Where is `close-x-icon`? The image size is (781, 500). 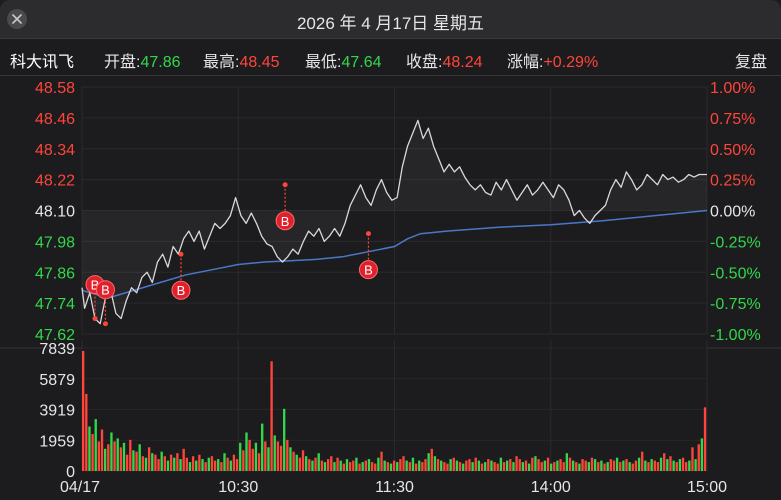 close-x-icon is located at coordinates (17, 19).